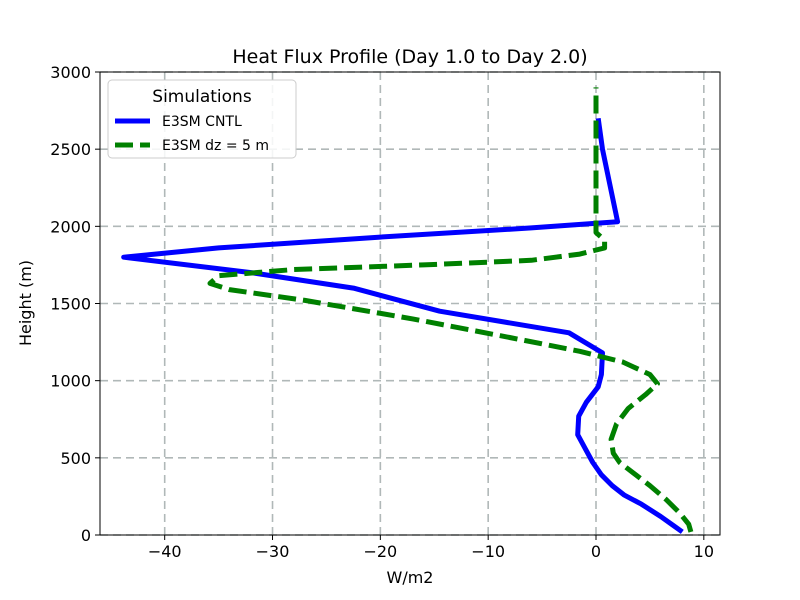 Image resolution: width=800 pixels, height=600 pixels. Describe the element at coordinates (70, 149) in the screenshot. I see `y-tick-label: 2500` at that location.